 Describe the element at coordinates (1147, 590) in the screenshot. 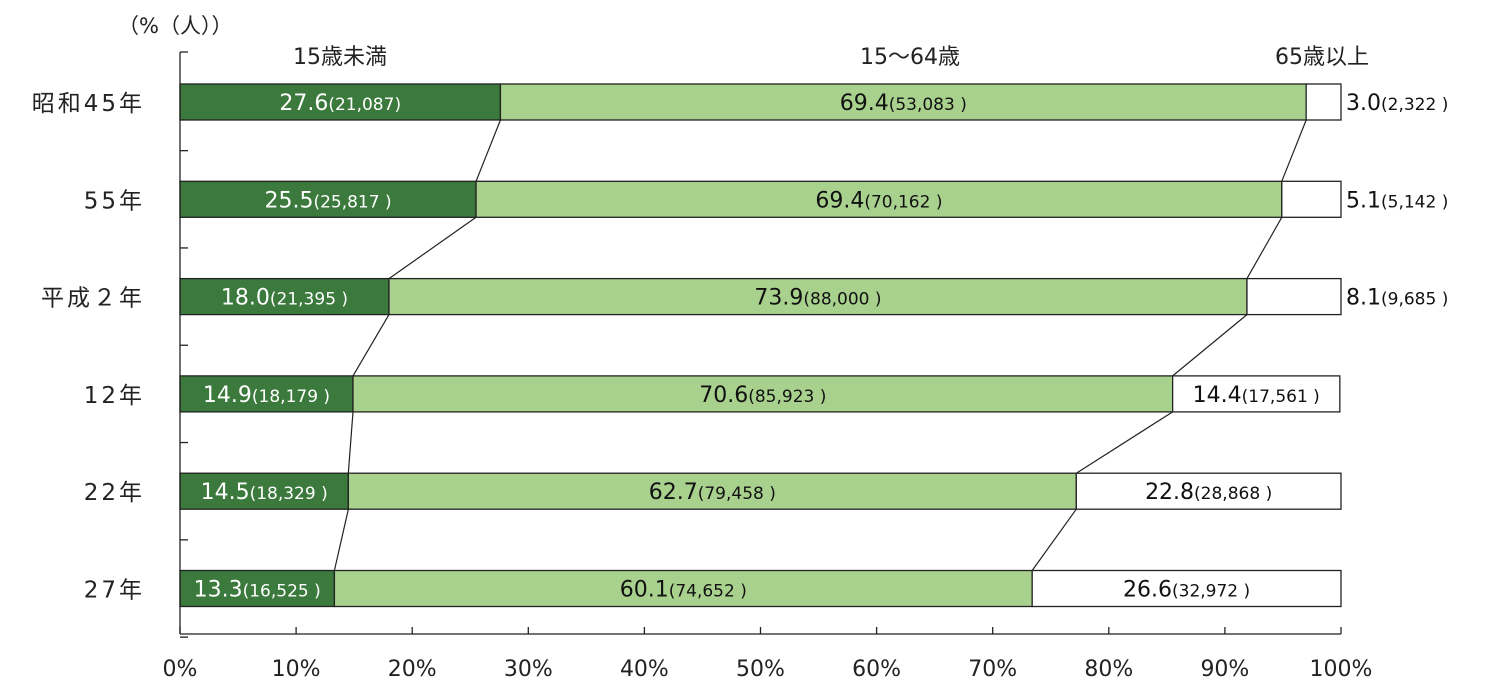

I see `data-label-value: 26.6` at that location.